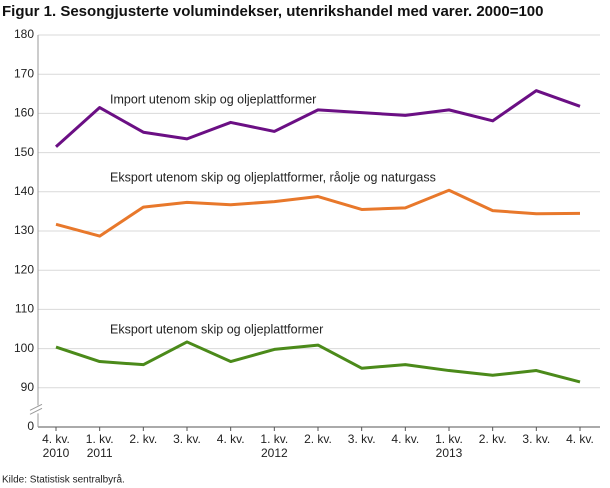 This screenshot has height=488, width=610. Describe the element at coordinates (24, 269) in the screenshot. I see `y-tick-label: 120` at that location.